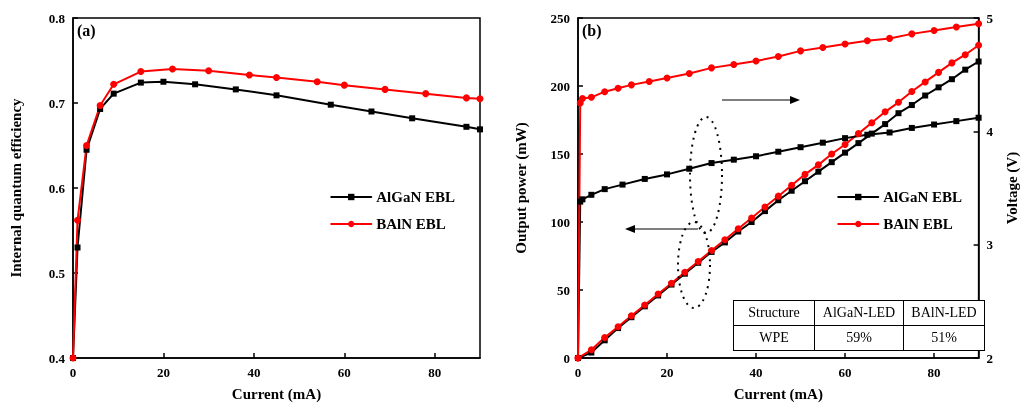 The width and height of the screenshot is (1027, 410). What do you see at coordinates (563, 290) in the screenshot?
I see `y-tick-label: 50` at bounding box center [563, 290].